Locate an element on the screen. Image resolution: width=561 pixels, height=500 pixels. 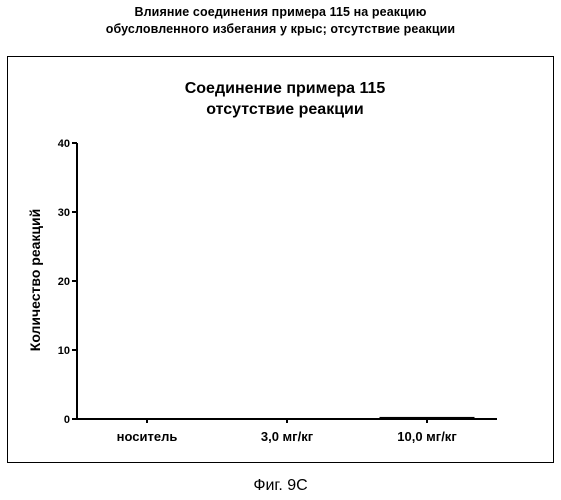
y-tick-label: 30 is located at coordinates (64, 213).